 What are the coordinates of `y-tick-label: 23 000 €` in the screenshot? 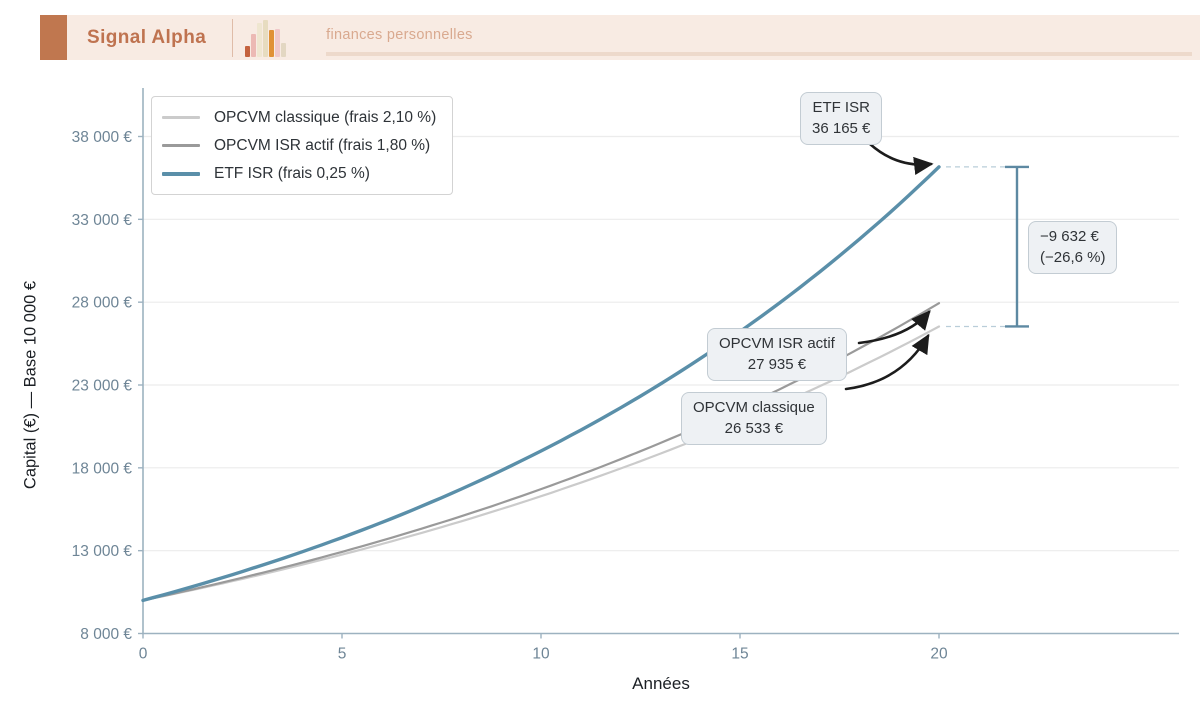 It's located at (102, 386).